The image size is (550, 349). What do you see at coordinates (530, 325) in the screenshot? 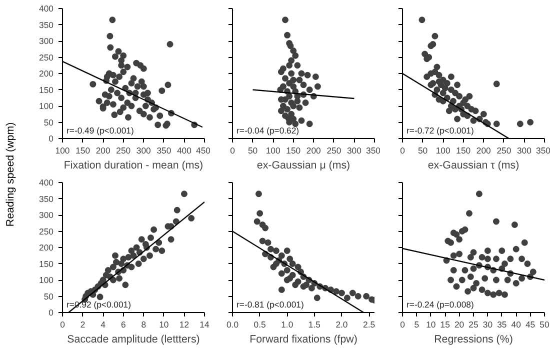
I see `x-tick-label: 45` at bounding box center [530, 325].